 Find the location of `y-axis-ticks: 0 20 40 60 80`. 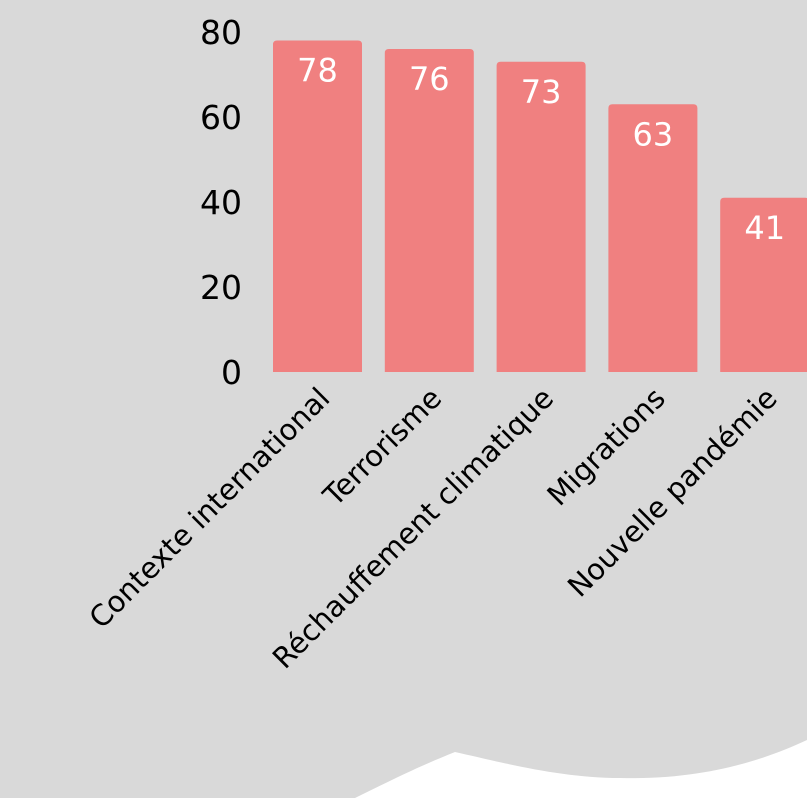

y-axis-ticks: 0 20 40 60 80 is located at coordinates (221, 202).